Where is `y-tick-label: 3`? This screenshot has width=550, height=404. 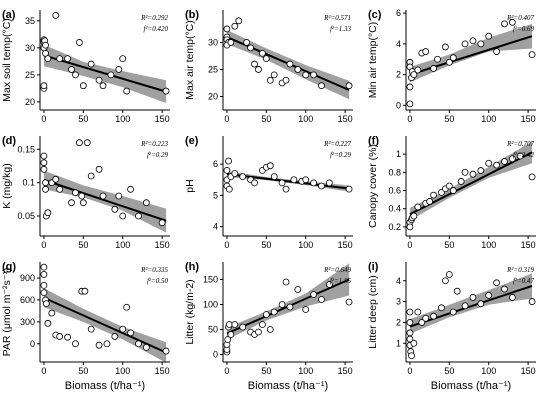 y-tick-label: 3 is located at coordinates (398, 302).